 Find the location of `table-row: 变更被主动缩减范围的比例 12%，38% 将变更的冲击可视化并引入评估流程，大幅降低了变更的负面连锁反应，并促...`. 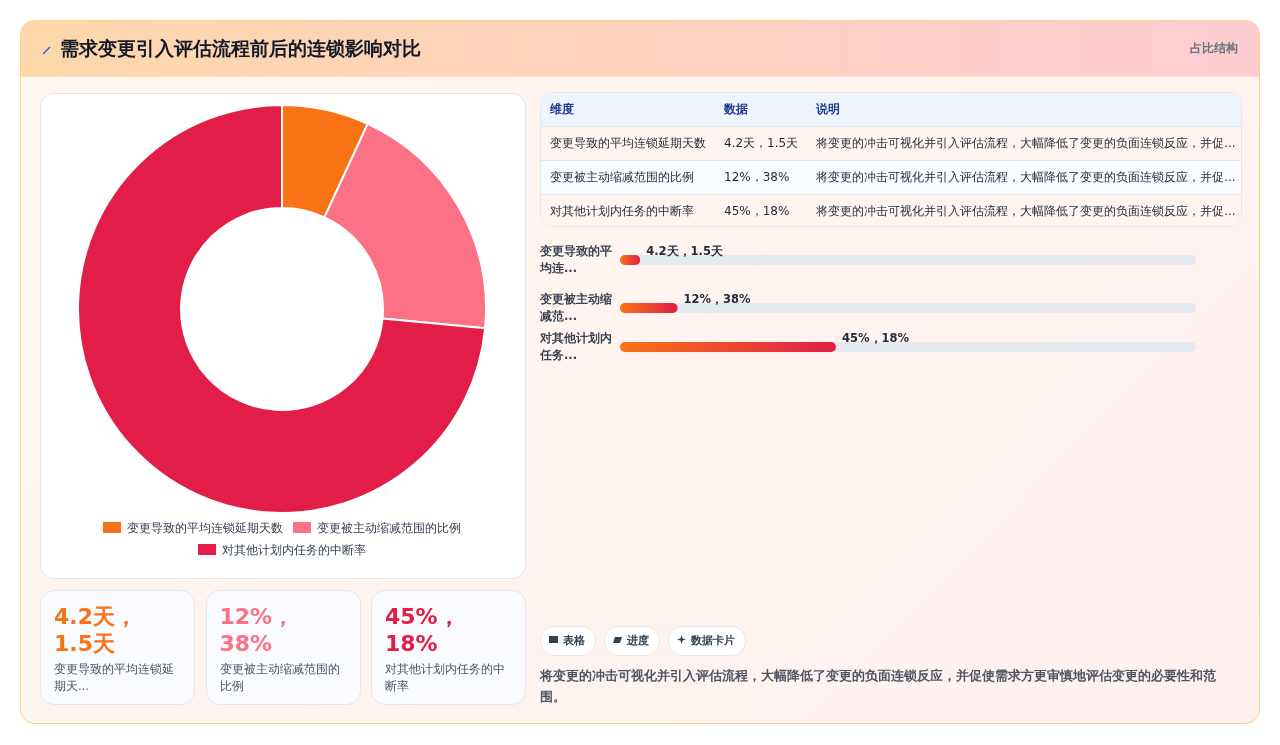

table-row: 变更被主动缩减范围的比例 12%，38% 将变更的冲击可视化并引入评估流程，大幅降低了变更的负面连锁反应，并促... is located at coordinates (891, 177).